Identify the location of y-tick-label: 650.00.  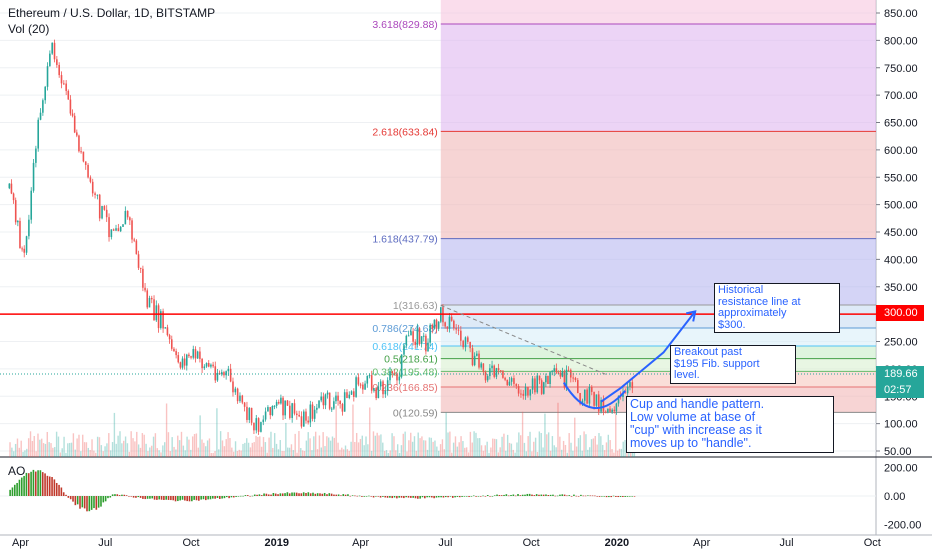
(901, 124).